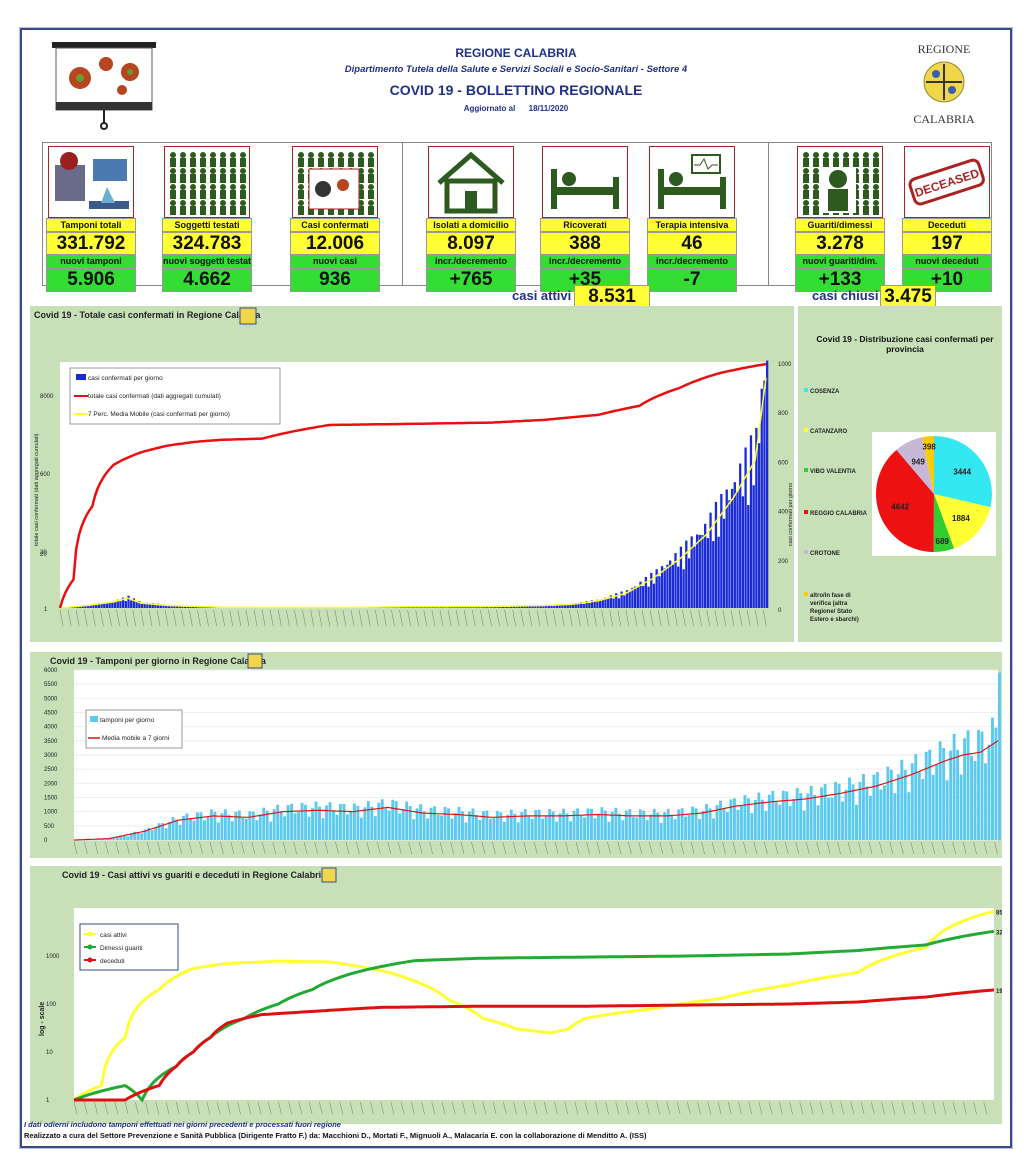  I want to click on right-tick-label: 400, so click(783, 513).